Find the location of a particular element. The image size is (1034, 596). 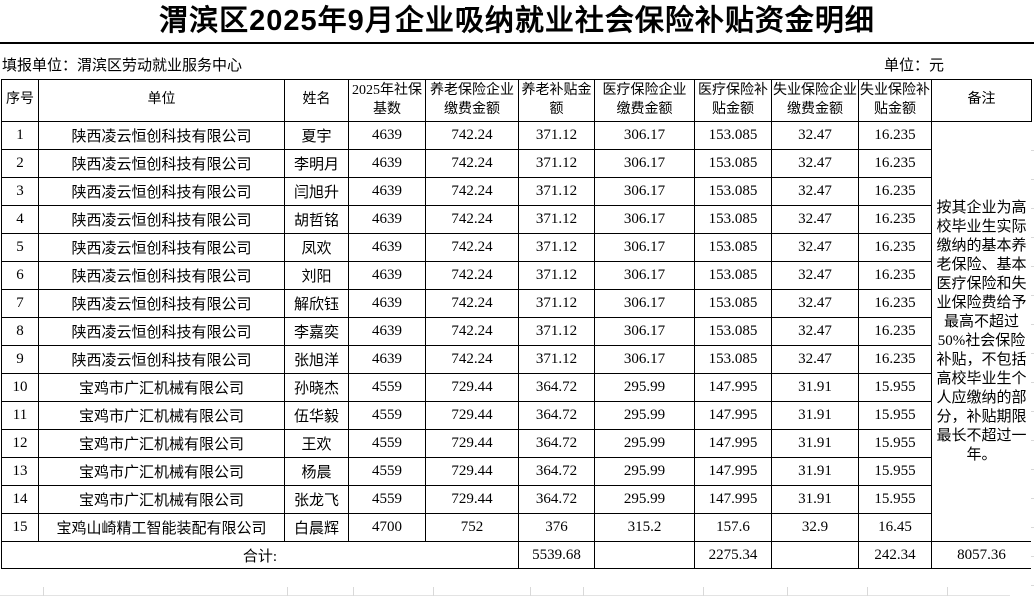

col-name: 夏宇 is located at coordinates (316, 135).